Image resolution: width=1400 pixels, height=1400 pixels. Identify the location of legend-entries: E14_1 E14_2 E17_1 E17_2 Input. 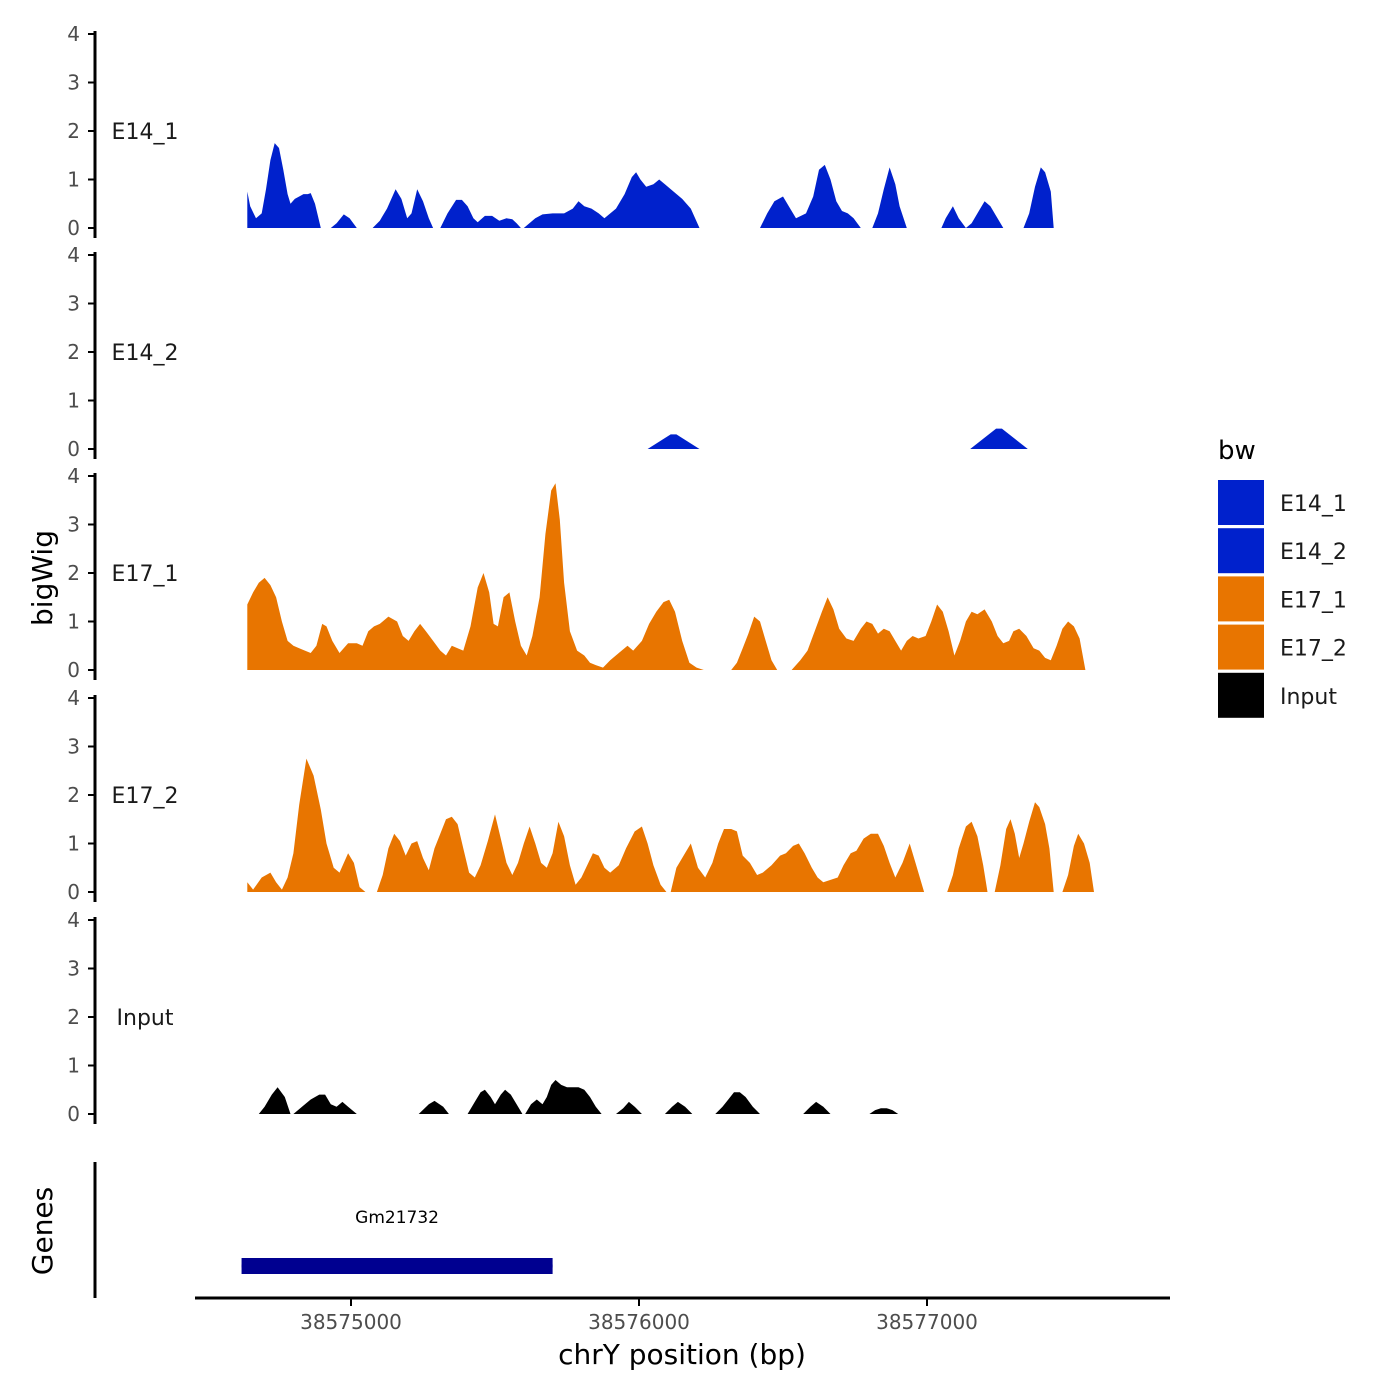
(1282, 599).